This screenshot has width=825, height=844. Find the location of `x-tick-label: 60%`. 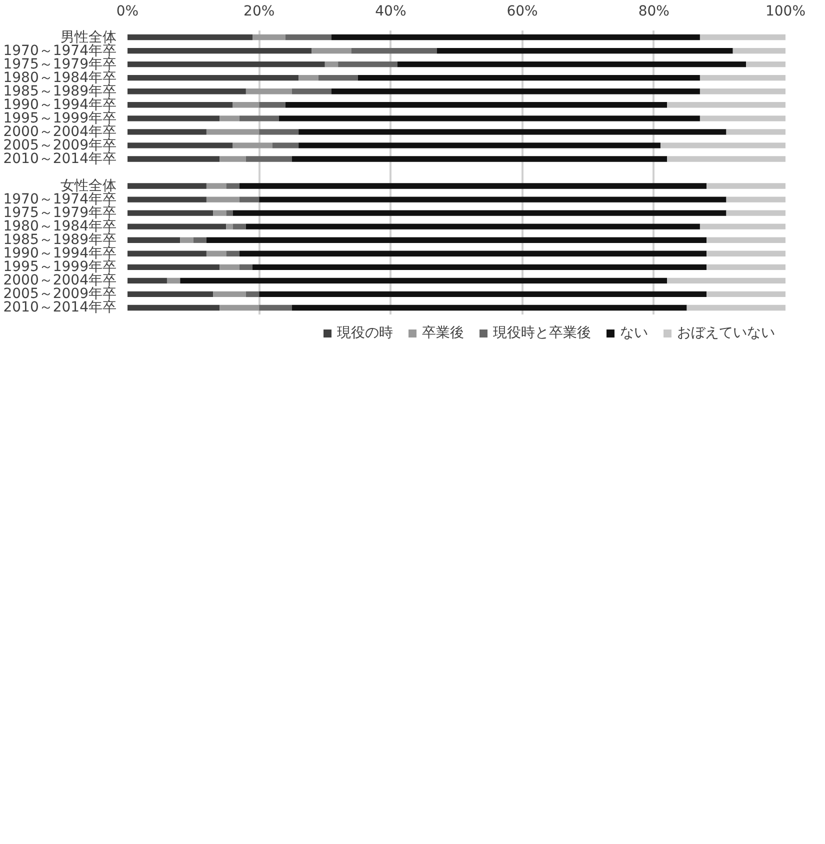

x-tick-label: 60% is located at coordinates (522, 12).